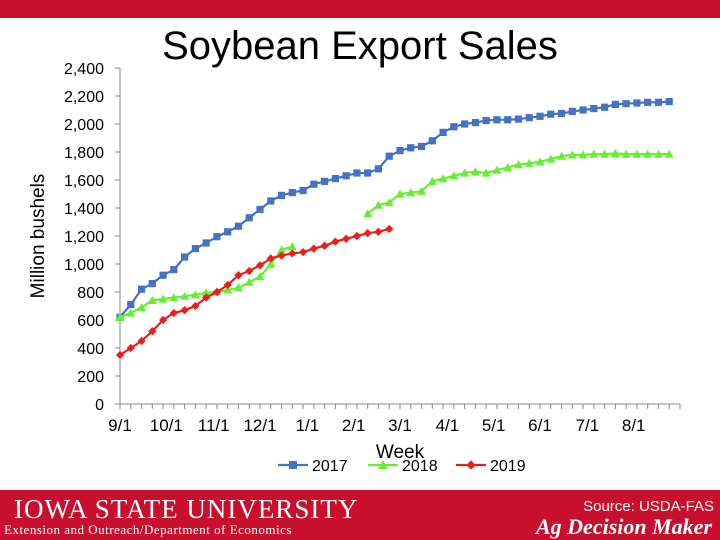 The width and height of the screenshot is (720, 540). What do you see at coordinates (84, 237) in the screenshot?
I see `y-tick-label: 1,200` at bounding box center [84, 237].